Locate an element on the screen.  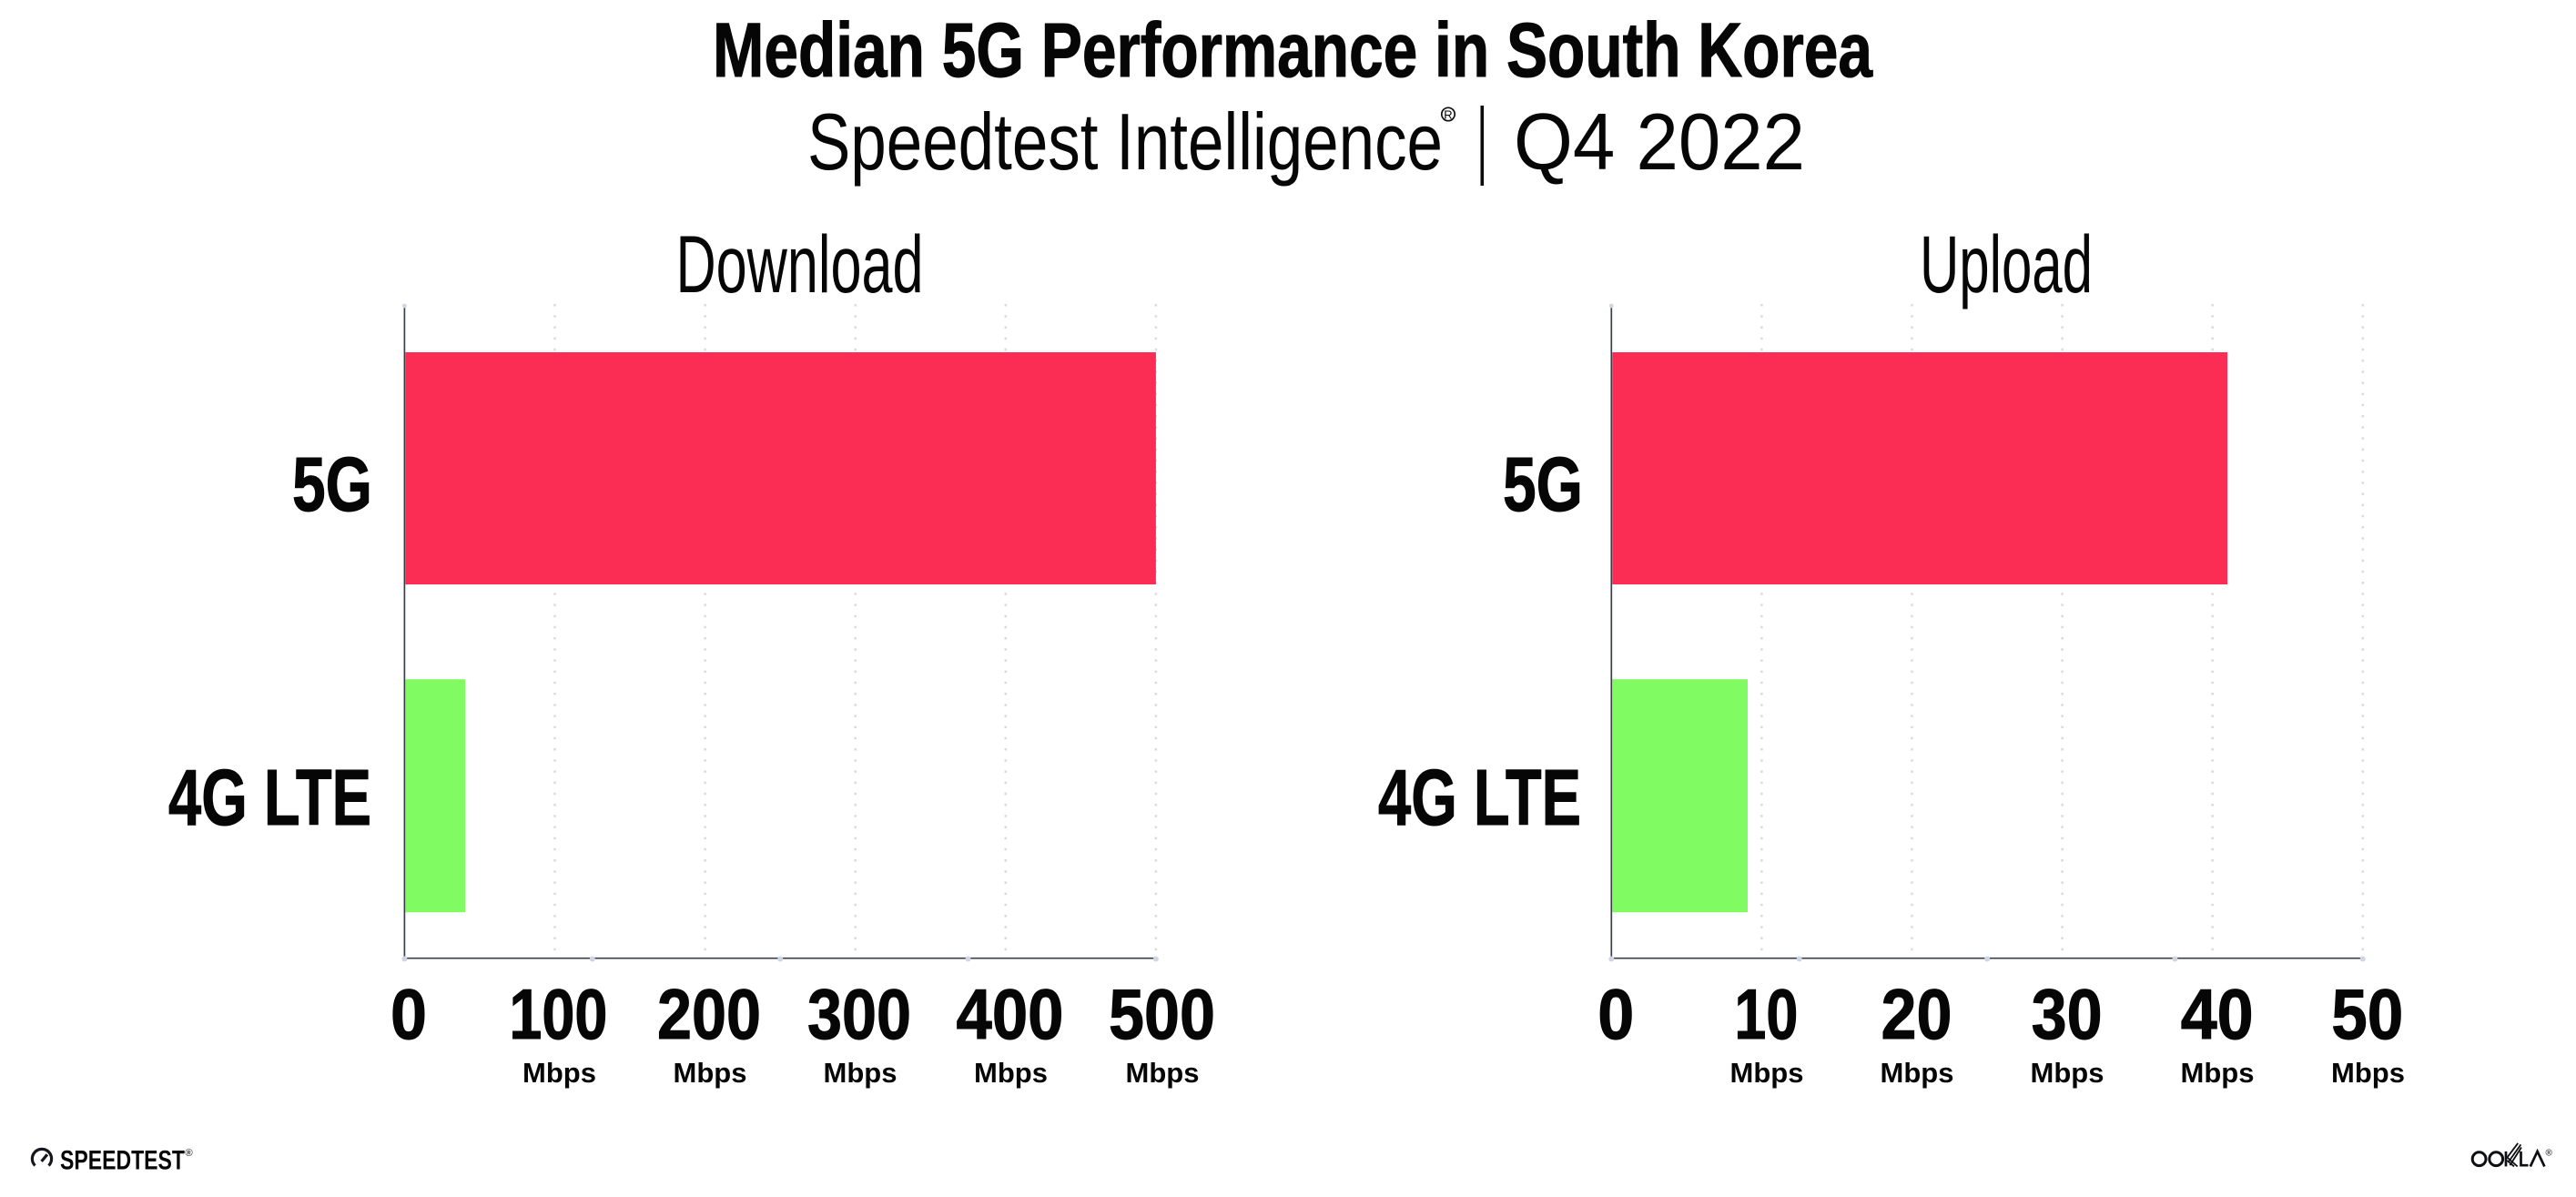
svg-text: 50 is located at coordinates (2367, 1014).